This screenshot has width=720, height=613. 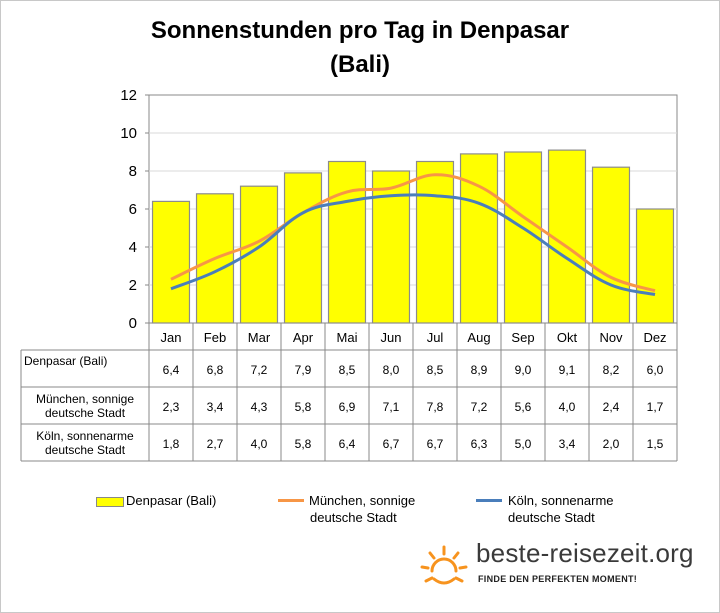 What do you see at coordinates (444, 565) in the screenshot?
I see `sun-logo-icon` at bounding box center [444, 565].